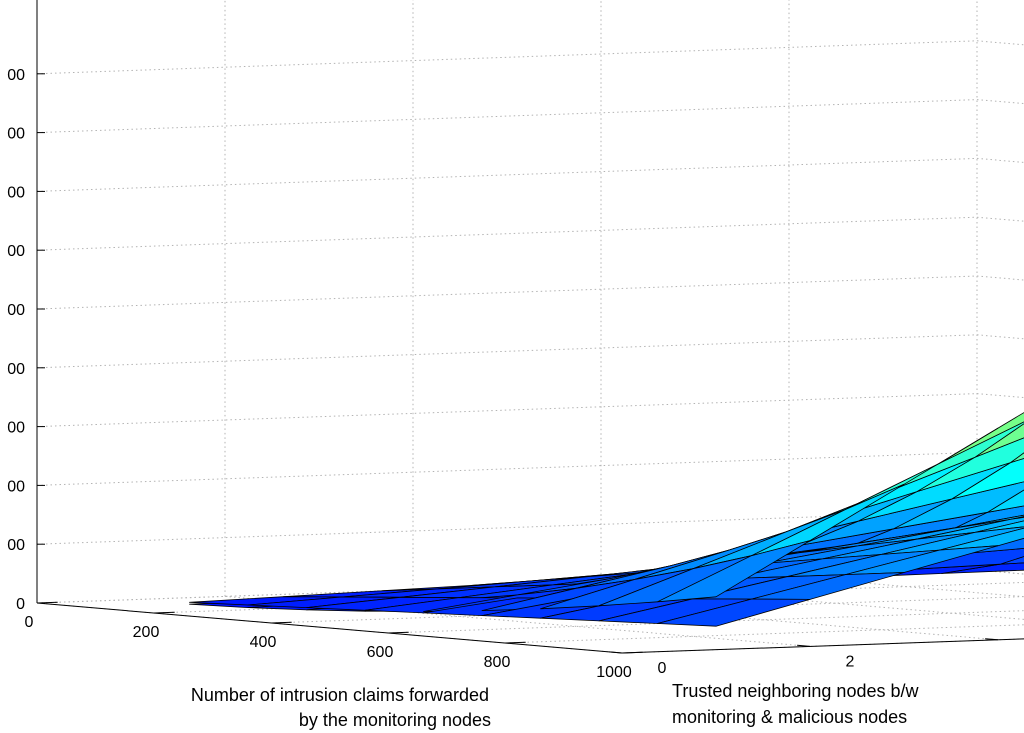  What do you see at coordinates (822, 646) in the screenshot?
I see `y-axis-line` at bounding box center [822, 646].